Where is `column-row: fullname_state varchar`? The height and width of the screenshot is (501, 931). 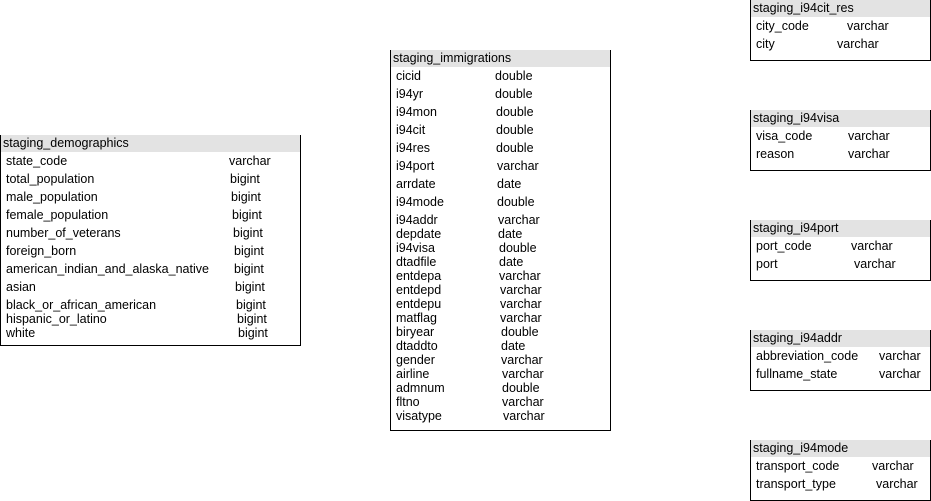 column-row: fullname_state varchar is located at coordinates (840, 374).